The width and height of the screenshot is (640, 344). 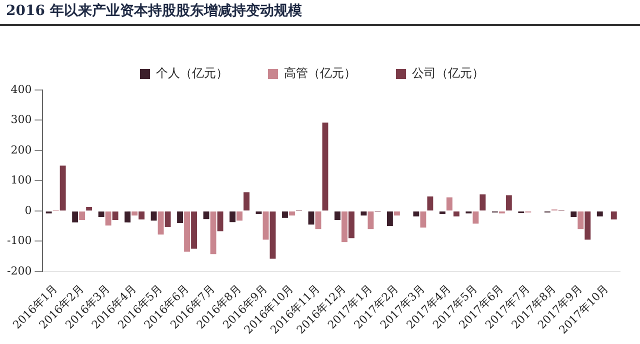 What do you see at coordinates (448, 73) in the screenshot?
I see `legend-label: 公司（亿元）` at bounding box center [448, 73].